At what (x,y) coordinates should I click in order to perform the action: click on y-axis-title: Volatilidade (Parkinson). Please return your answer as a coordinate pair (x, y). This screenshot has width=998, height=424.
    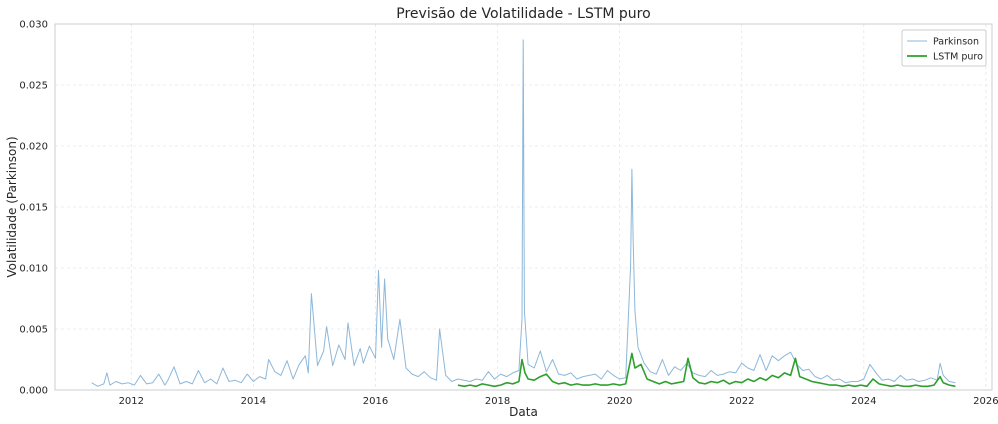
    Looking at the image, I should click on (12, 206).